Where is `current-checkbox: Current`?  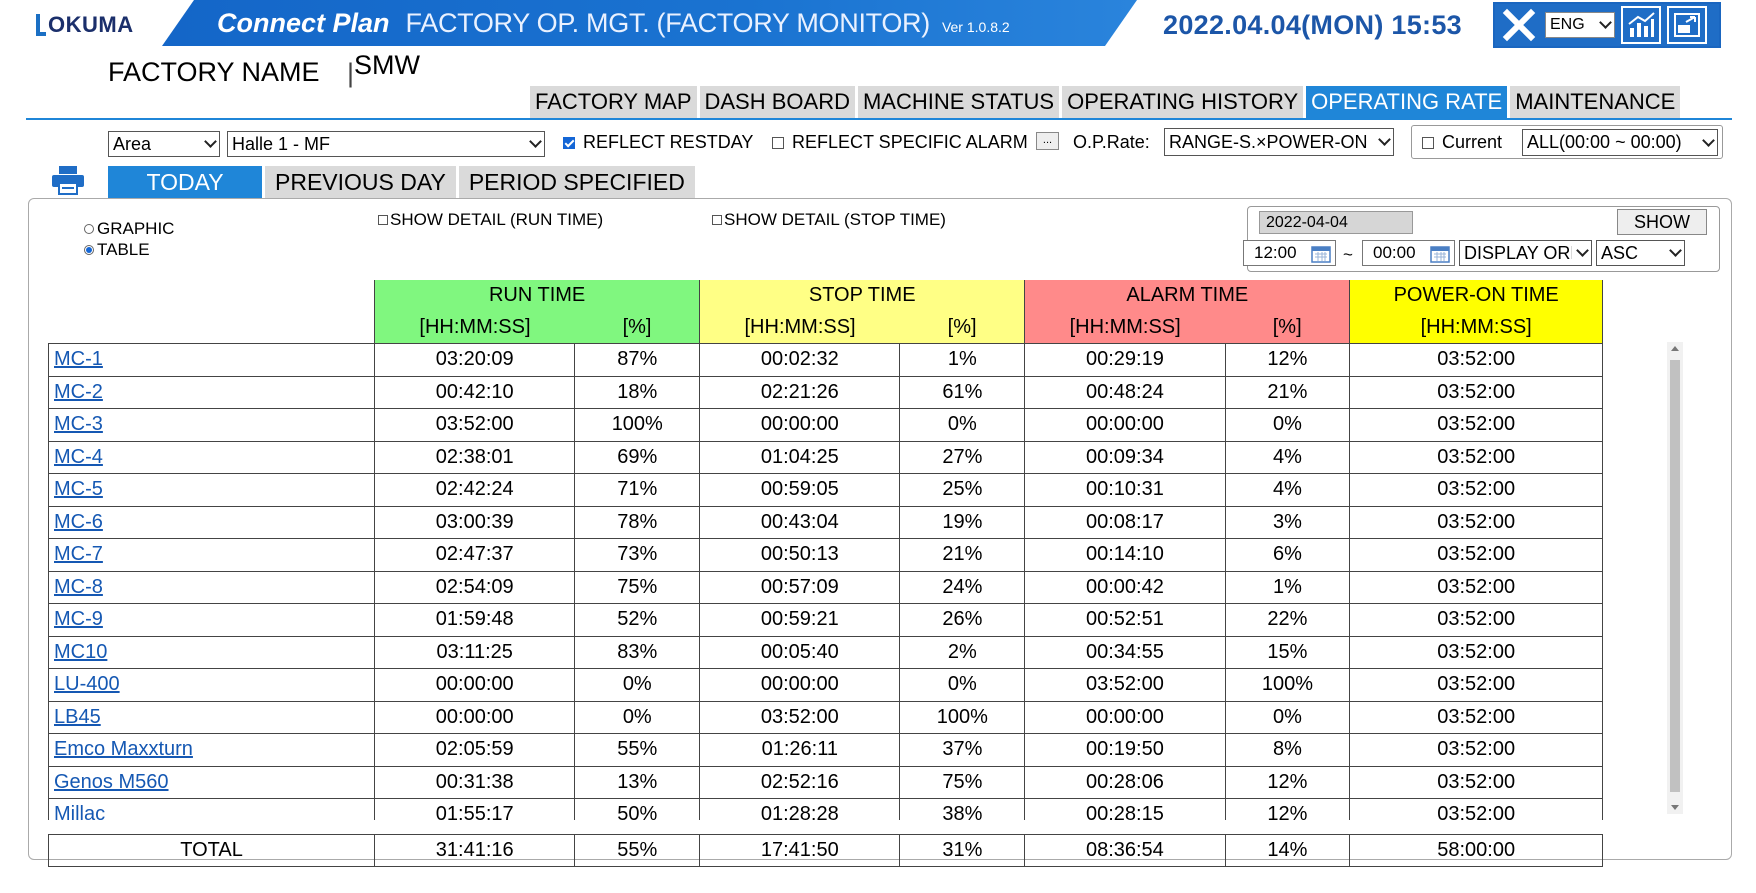 current-checkbox: Current is located at coordinates (1462, 142).